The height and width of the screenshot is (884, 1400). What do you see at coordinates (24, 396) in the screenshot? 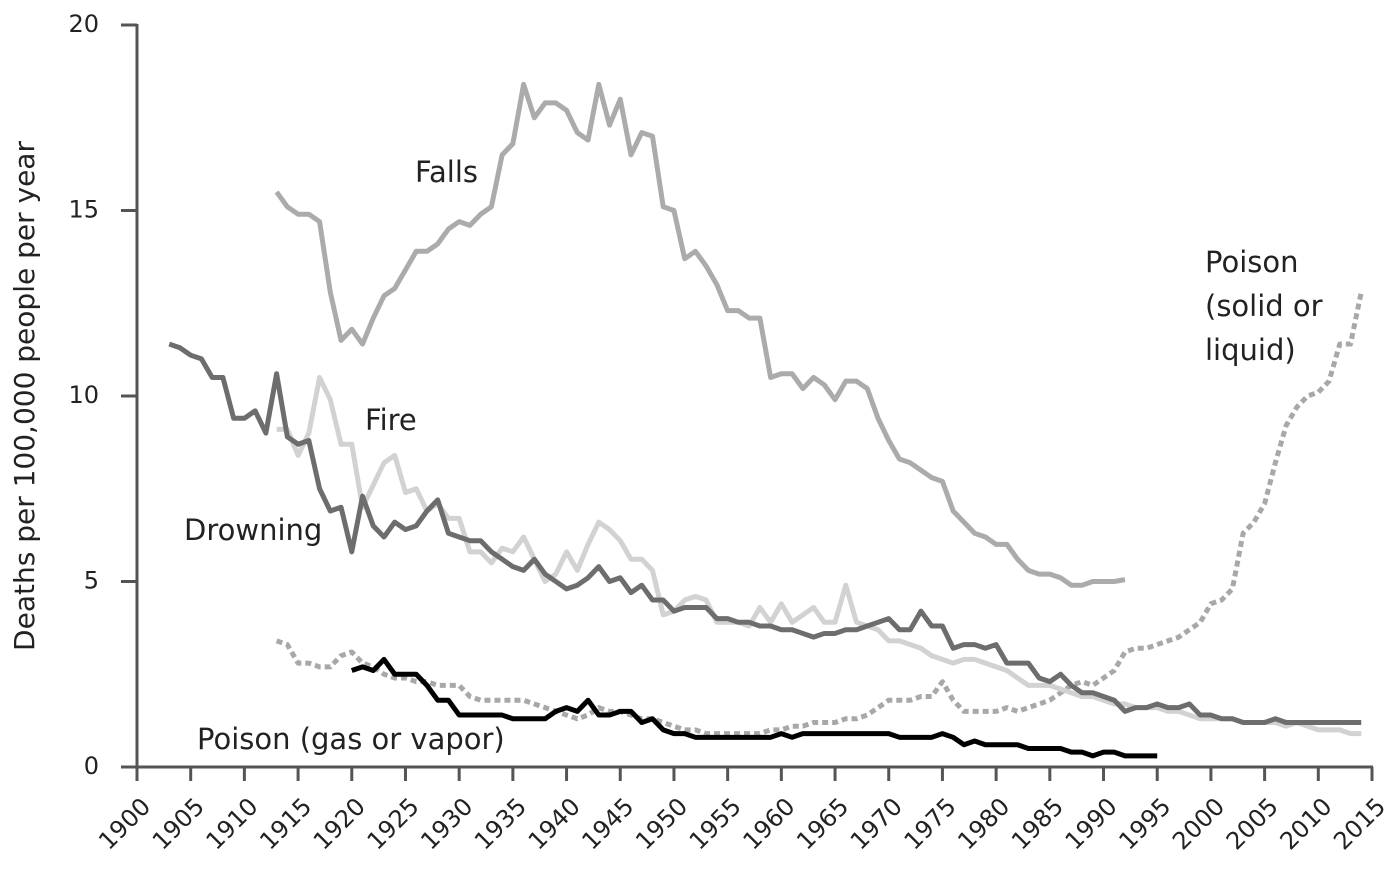
I see `y-axis-label: Deaths per 100,000 people per year` at bounding box center [24, 396].